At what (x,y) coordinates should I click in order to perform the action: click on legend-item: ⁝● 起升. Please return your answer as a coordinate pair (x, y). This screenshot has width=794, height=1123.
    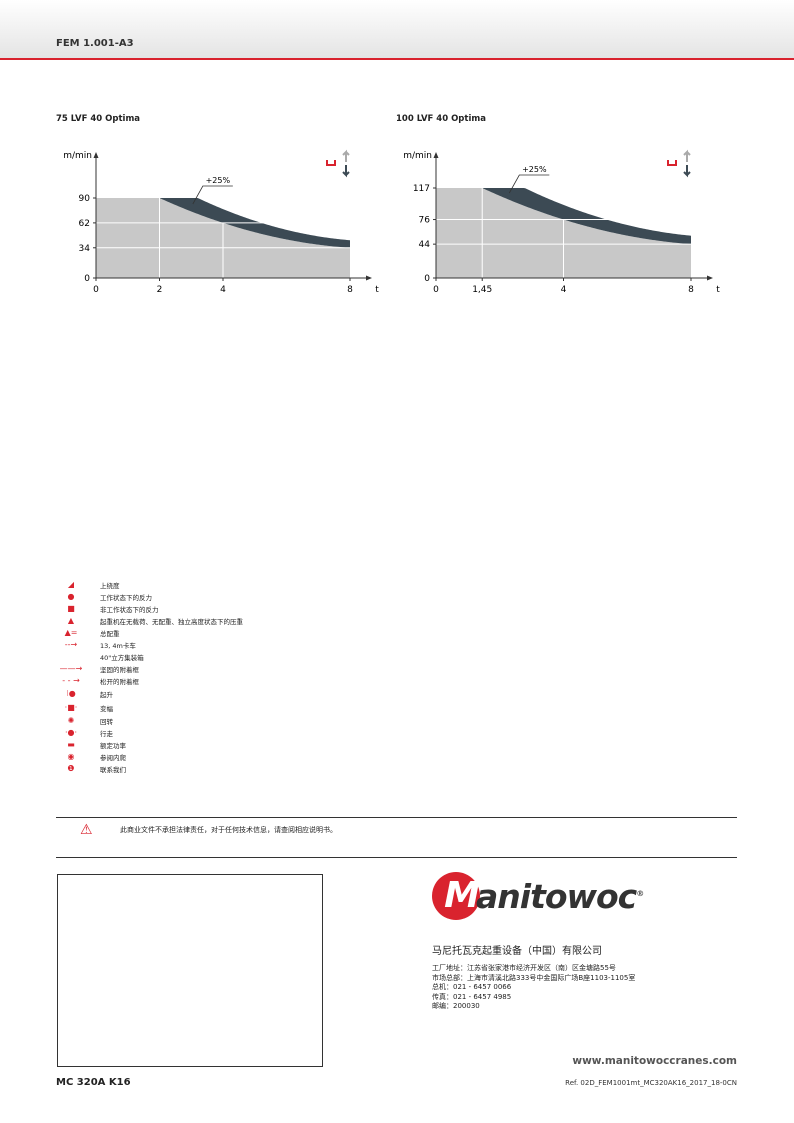
    Looking at the image, I should click on (149, 694).